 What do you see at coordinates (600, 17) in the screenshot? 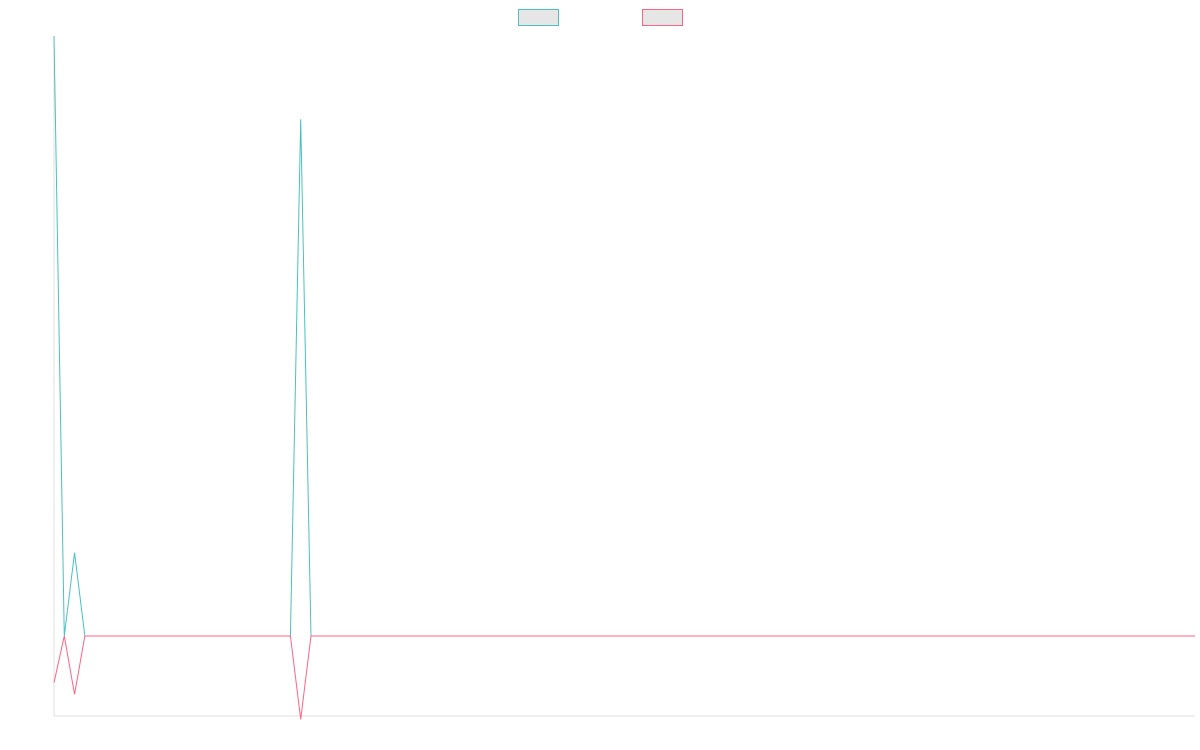
I see `legend` at bounding box center [600, 17].